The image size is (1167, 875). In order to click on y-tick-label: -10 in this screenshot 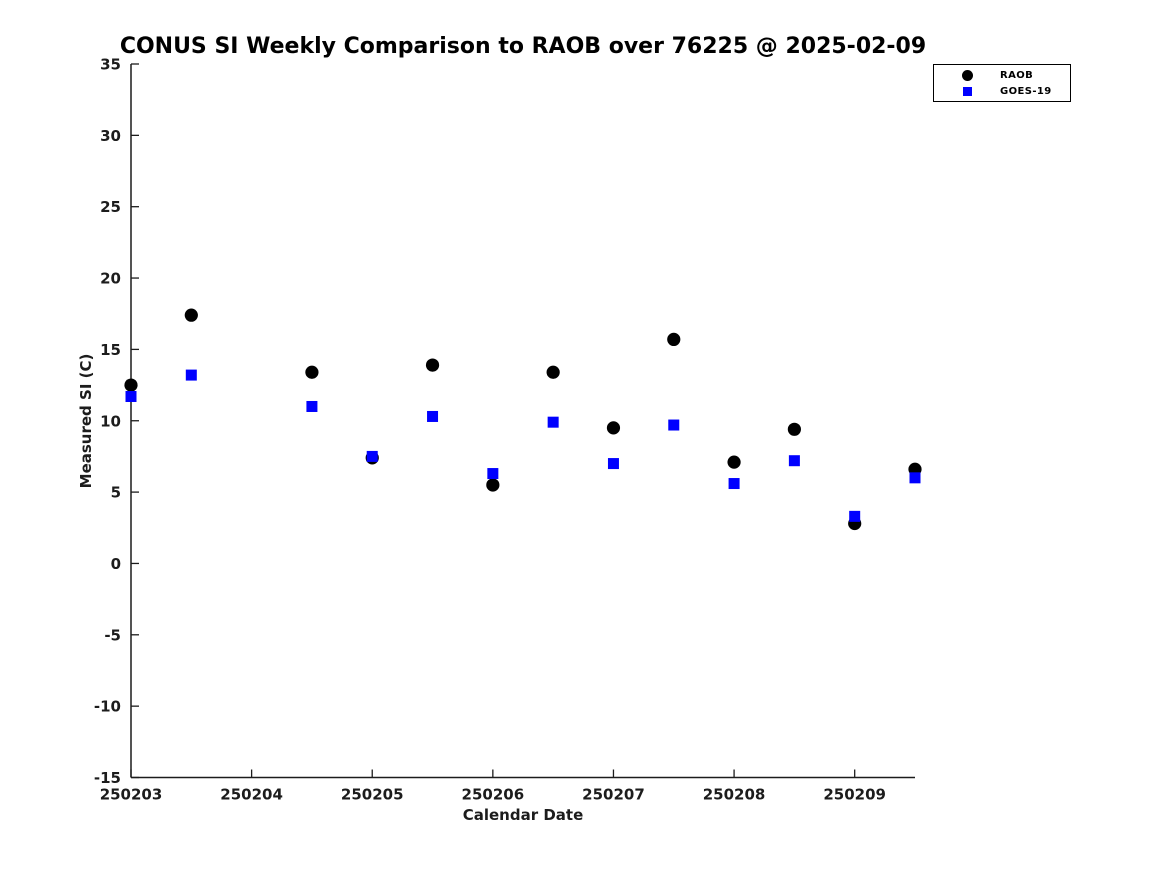, I will do `click(107, 707)`.